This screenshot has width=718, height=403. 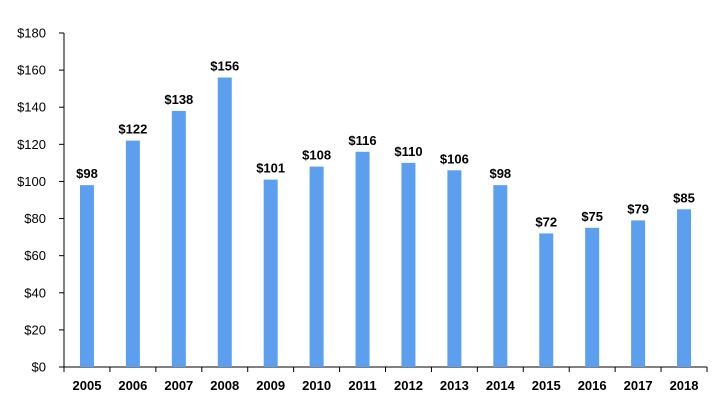 What do you see at coordinates (39, 367) in the screenshot?
I see `y-tick-label: $0` at bounding box center [39, 367].